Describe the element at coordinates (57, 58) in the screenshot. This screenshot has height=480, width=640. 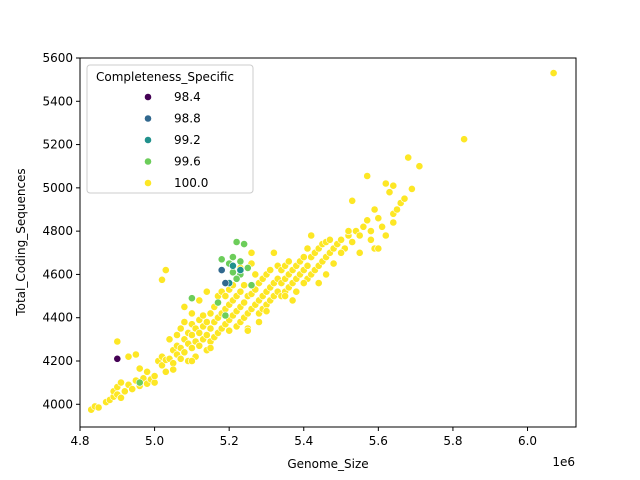
I see `y-tick-label: 5600` at that location.